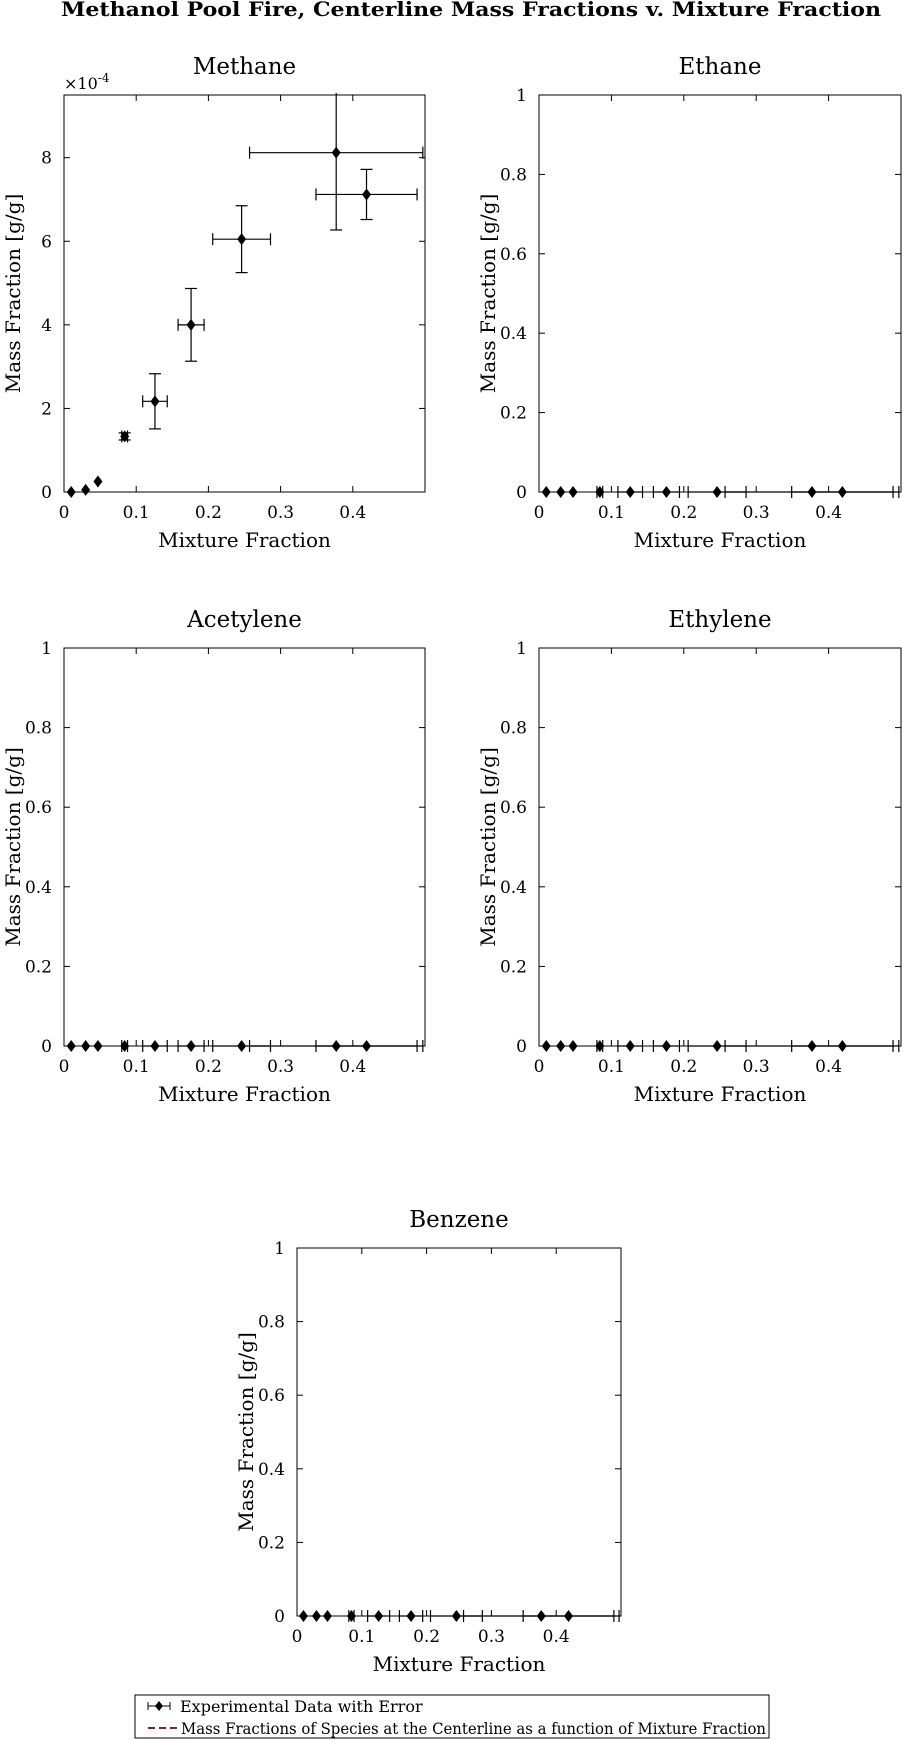  I want to click on chart-title: Acetylene, so click(244, 620).